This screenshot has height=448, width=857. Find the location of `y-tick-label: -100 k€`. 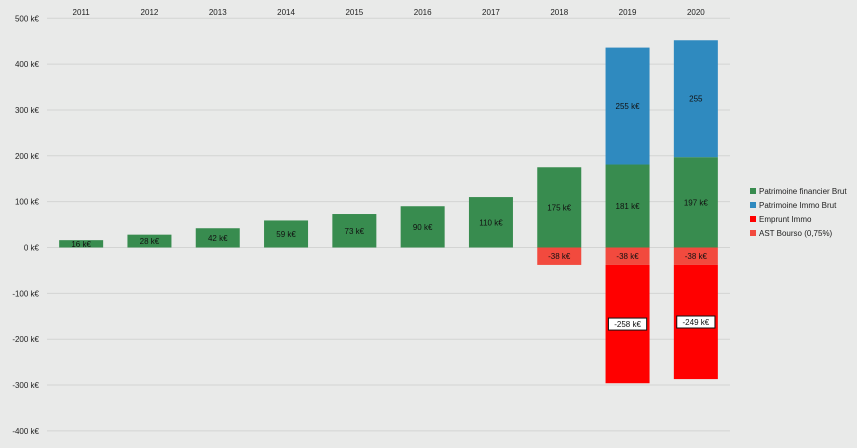

y-tick-label: -100 k€ is located at coordinates (25, 293).